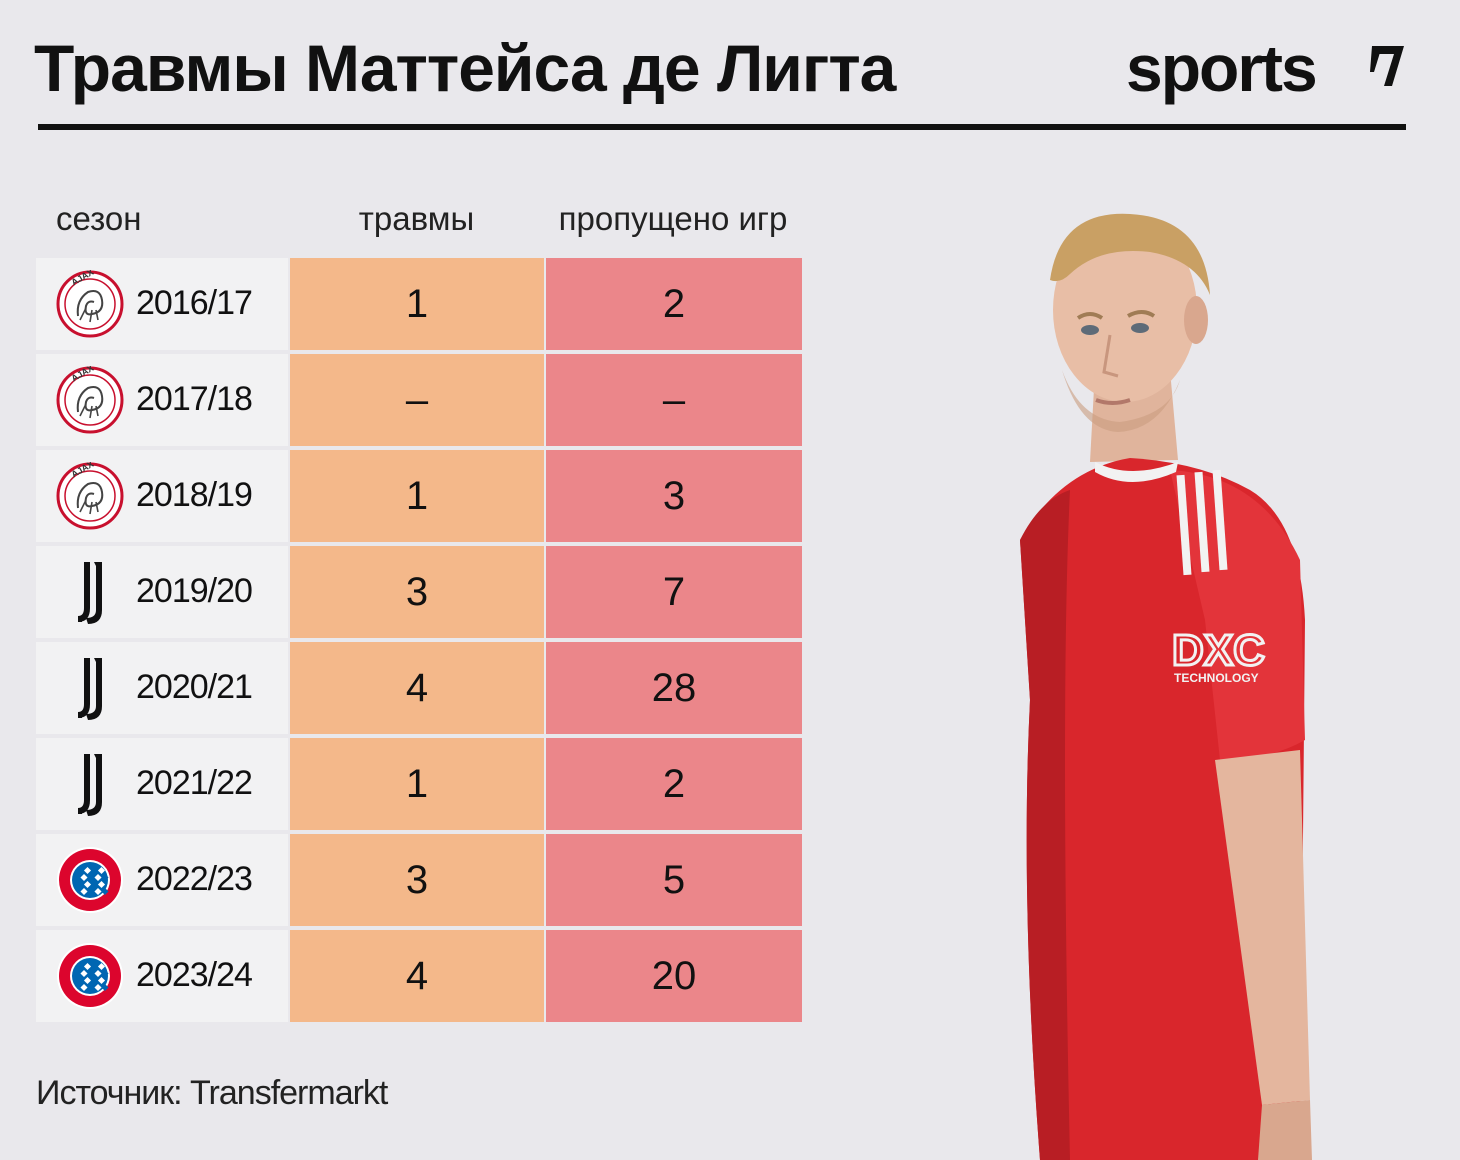 The image size is (1460, 1160). What do you see at coordinates (194, 303) in the screenshot?
I see `season-label: 2016/17` at bounding box center [194, 303].